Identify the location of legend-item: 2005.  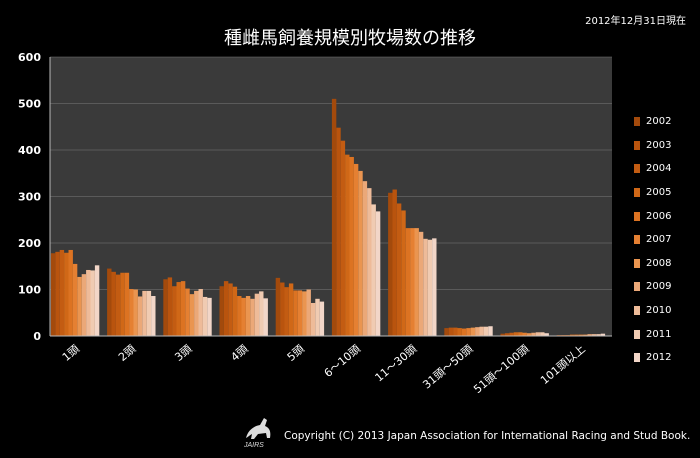
(652, 193).